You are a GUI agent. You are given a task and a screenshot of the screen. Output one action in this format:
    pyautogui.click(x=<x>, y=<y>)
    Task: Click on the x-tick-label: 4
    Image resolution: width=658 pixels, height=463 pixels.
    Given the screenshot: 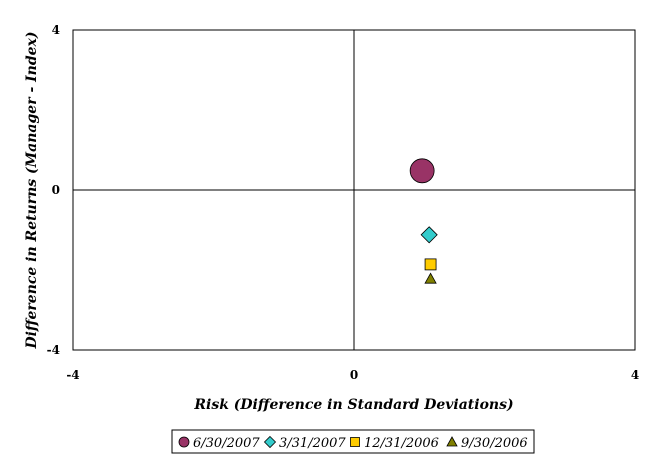 What is the action you would take?
    pyautogui.click(x=635, y=375)
    